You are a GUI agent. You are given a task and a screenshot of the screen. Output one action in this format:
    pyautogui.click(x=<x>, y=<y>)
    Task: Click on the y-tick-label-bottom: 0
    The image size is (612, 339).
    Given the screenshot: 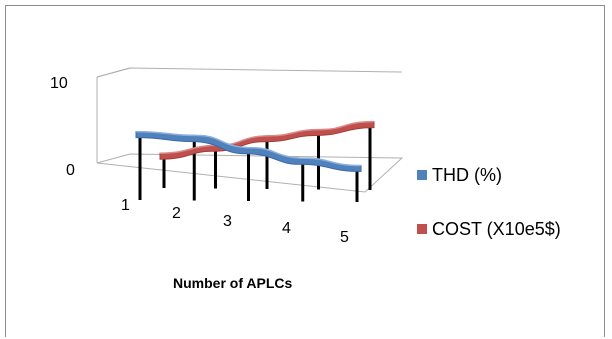 What is the action you would take?
    pyautogui.click(x=70, y=170)
    